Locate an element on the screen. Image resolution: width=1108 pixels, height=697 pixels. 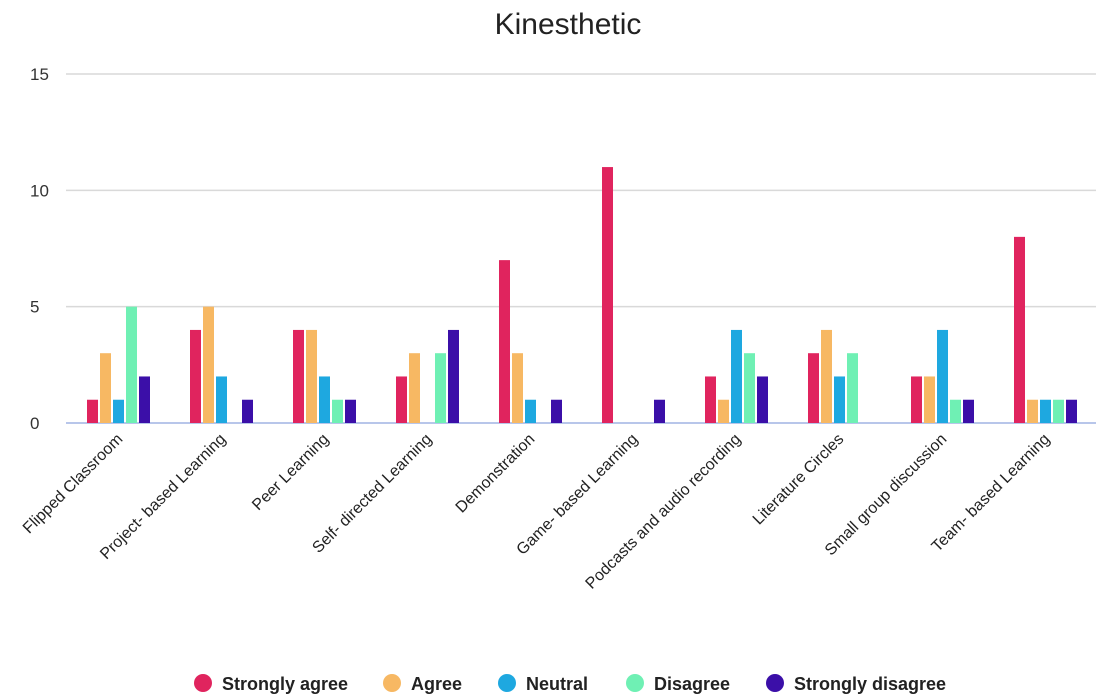
legend-label: Neutral is located at coordinates (557, 684).